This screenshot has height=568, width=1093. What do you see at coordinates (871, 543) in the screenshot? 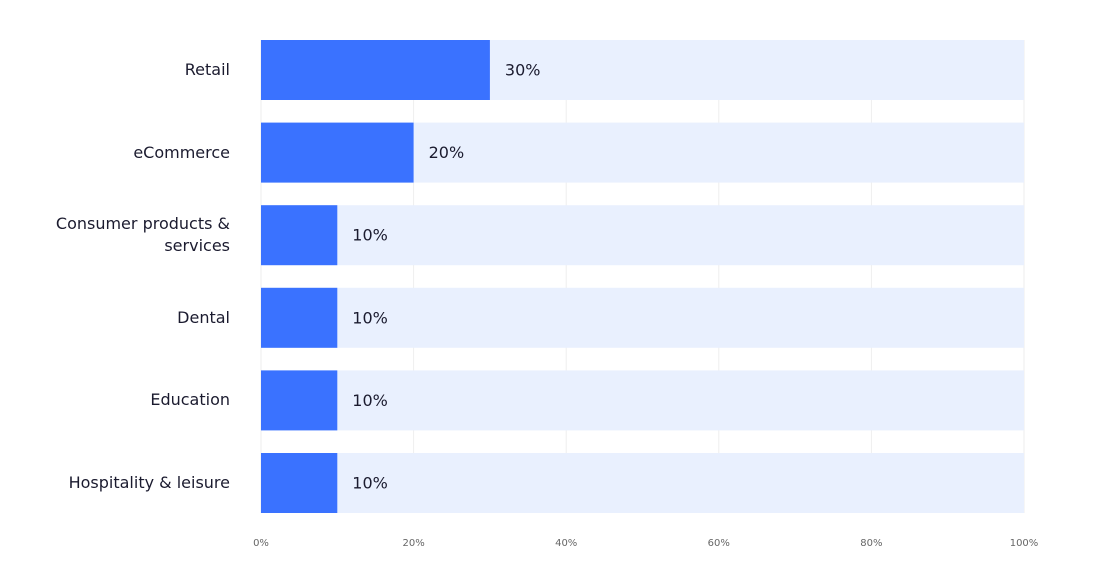
I see `x-tick-label: 80%` at bounding box center [871, 543].